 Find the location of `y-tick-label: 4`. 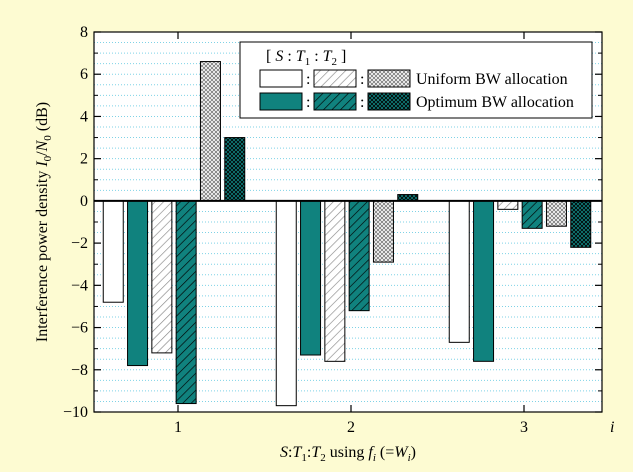

y-tick-label: 4 is located at coordinates (84, 116).